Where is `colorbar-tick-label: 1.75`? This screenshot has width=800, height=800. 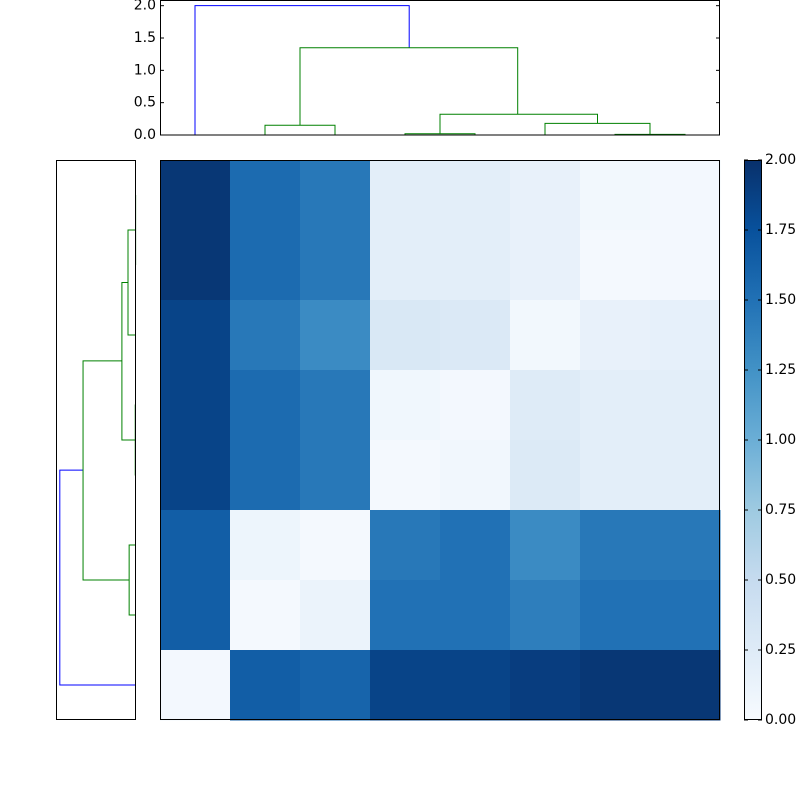
colorbar-tick-label: 1.75 is located at coordinates (780, 230).